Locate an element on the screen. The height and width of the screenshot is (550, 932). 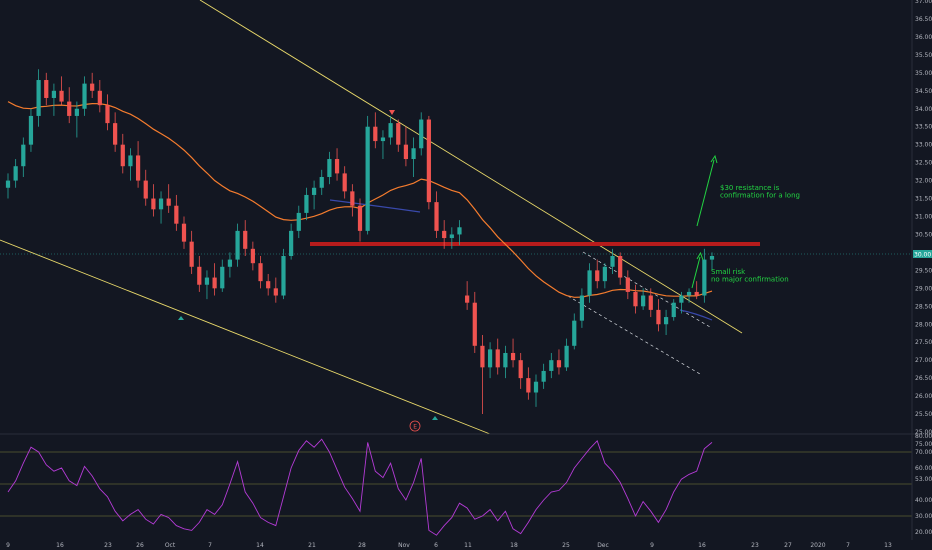
price-tick-label: 36.00 is located at coordinates (923, 37).